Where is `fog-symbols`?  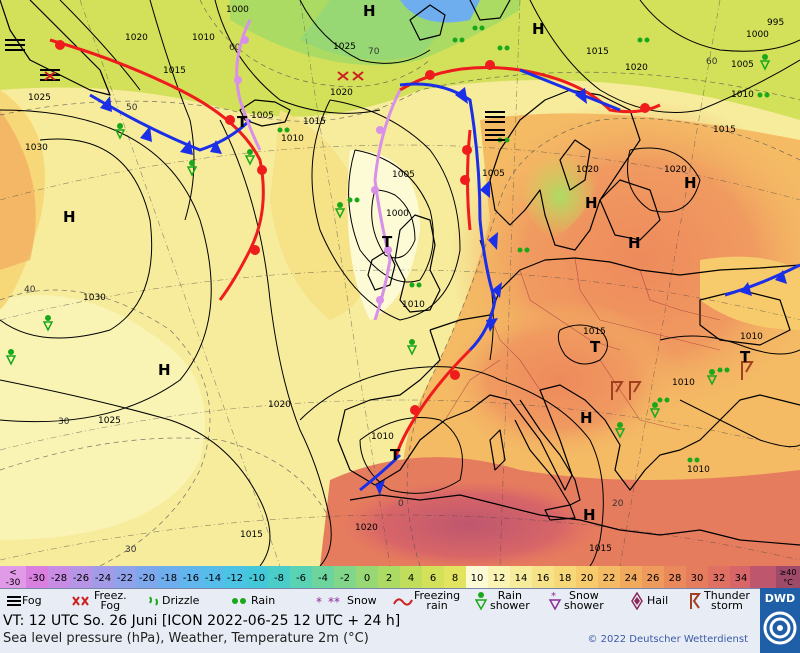 fog-symbols is located at coordinates (255, 90).